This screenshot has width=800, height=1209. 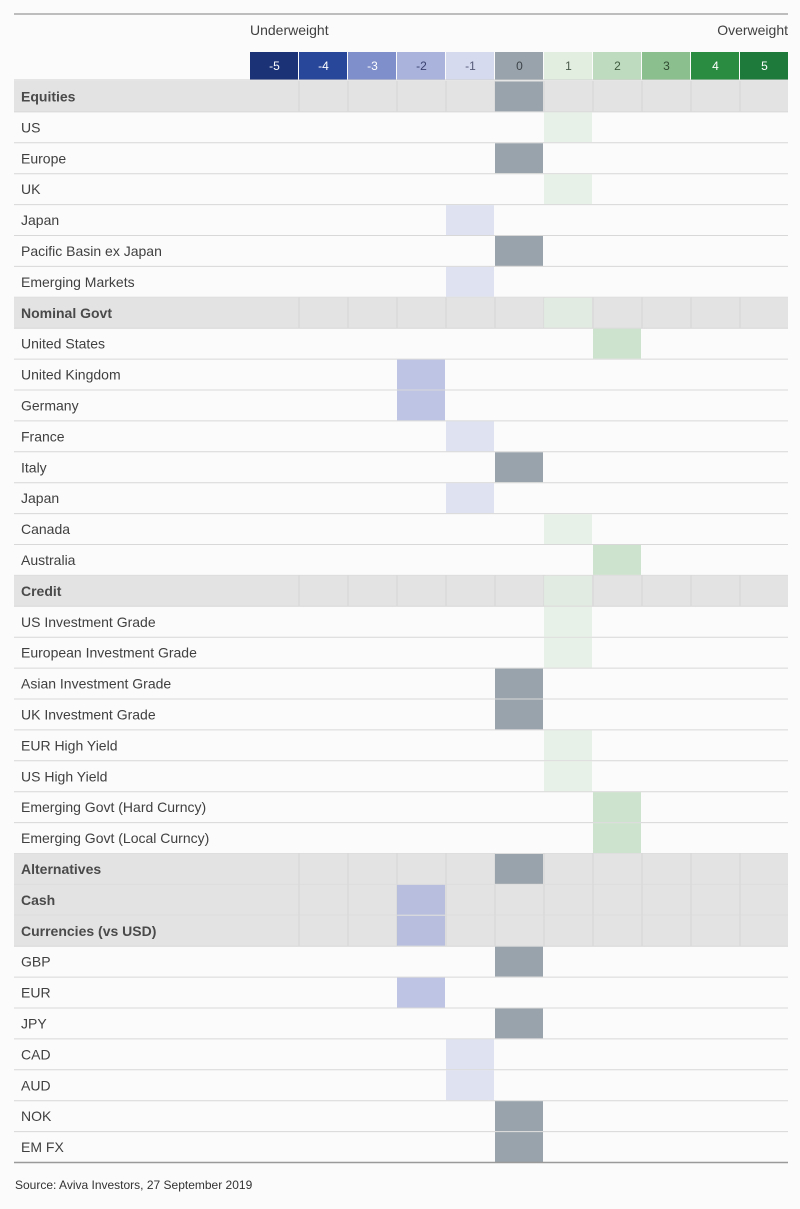 What do you see at coordinates (43, 158) in the screenshot?
I see `row-label: Europe` at bounding box center [43, 158].